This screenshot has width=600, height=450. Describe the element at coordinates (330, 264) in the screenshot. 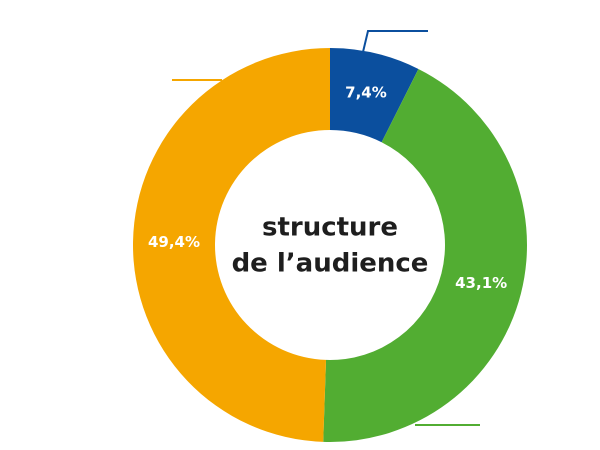

I see `center-title: de l’audience` at that location.